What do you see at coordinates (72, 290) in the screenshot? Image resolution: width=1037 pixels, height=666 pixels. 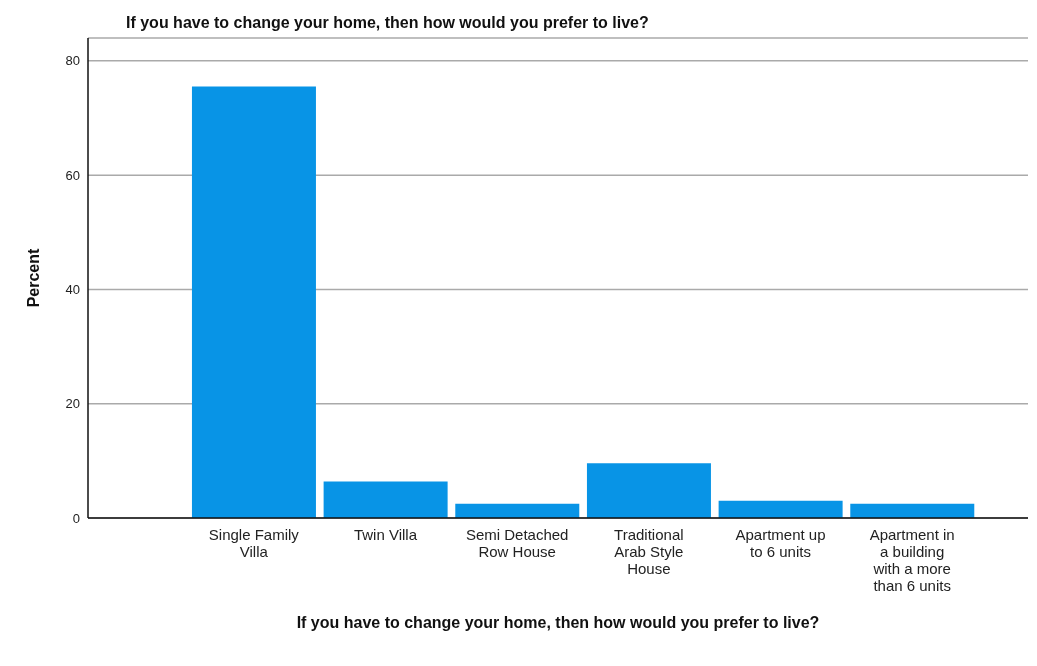 I see `y-tick-label: 40` at bounding box center [72, 290].